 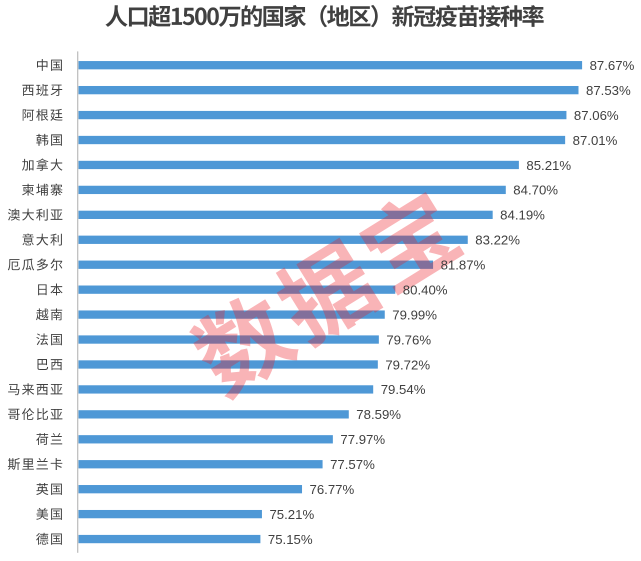 What do you see at coordinates (414, 314) in the screenshot?
I see `svg-text: 79.99%` at bounding box center [414, 314].